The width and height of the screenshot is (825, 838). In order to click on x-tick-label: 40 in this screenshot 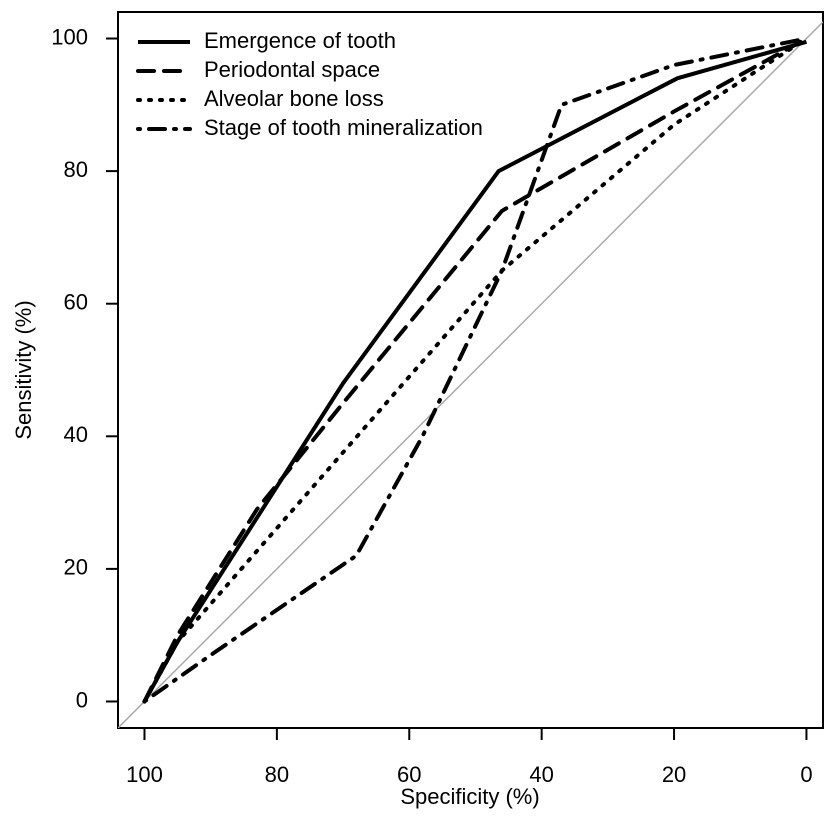, I will do `click(541, 774)`.